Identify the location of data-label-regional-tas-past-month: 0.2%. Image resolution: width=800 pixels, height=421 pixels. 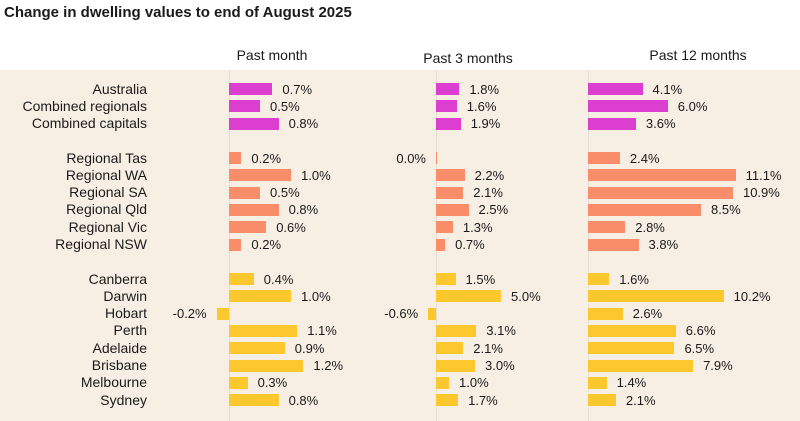
(266, 158).